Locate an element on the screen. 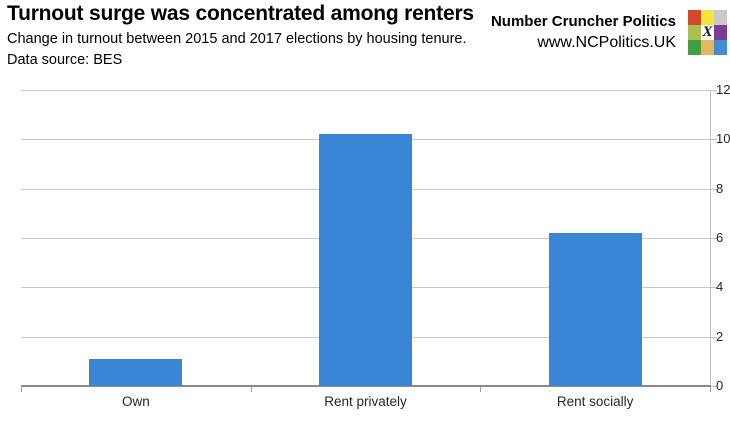  y-axis-tick-label: 10 is located at coordinates (723, 138).